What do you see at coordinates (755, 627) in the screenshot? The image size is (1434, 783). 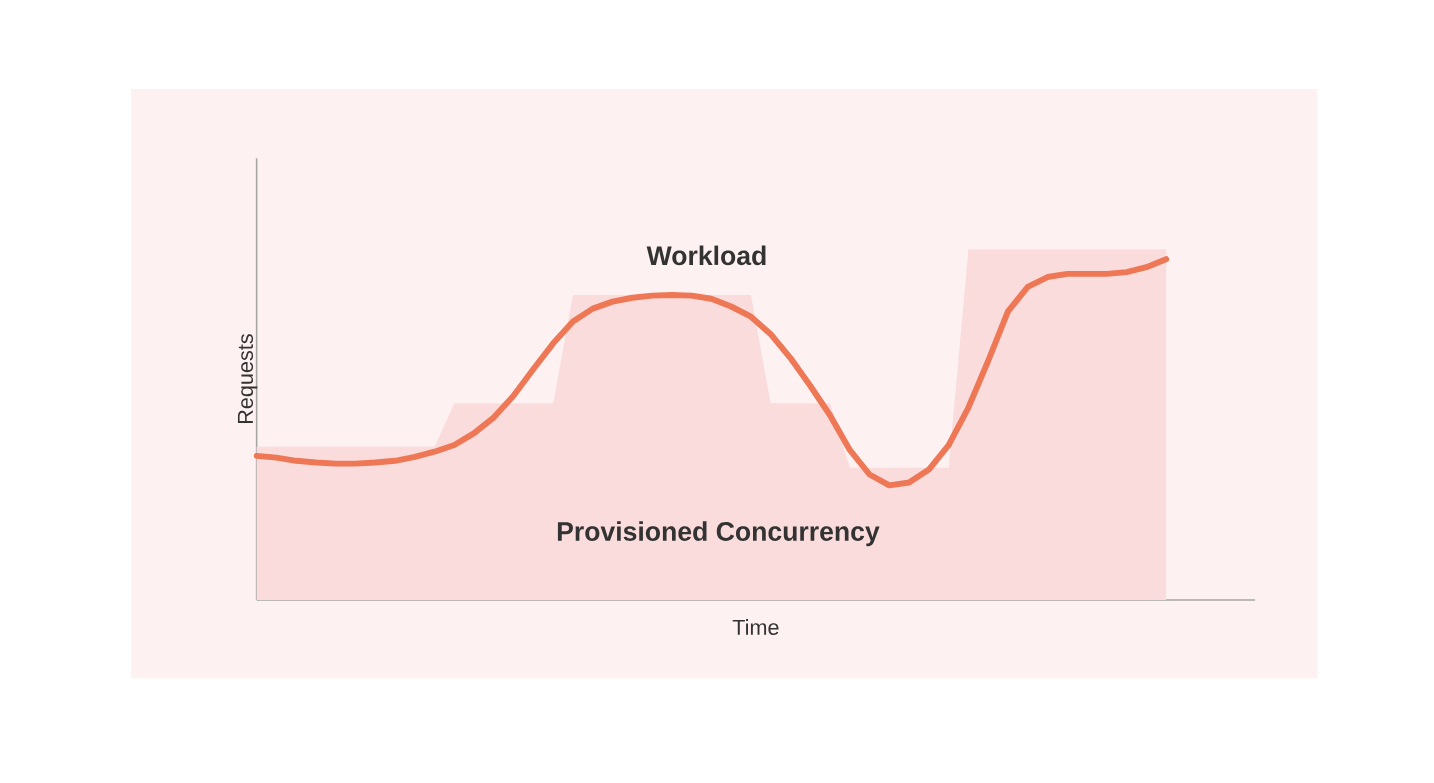 I see `x-axis-title: Time` at bounding box center [755, 627].